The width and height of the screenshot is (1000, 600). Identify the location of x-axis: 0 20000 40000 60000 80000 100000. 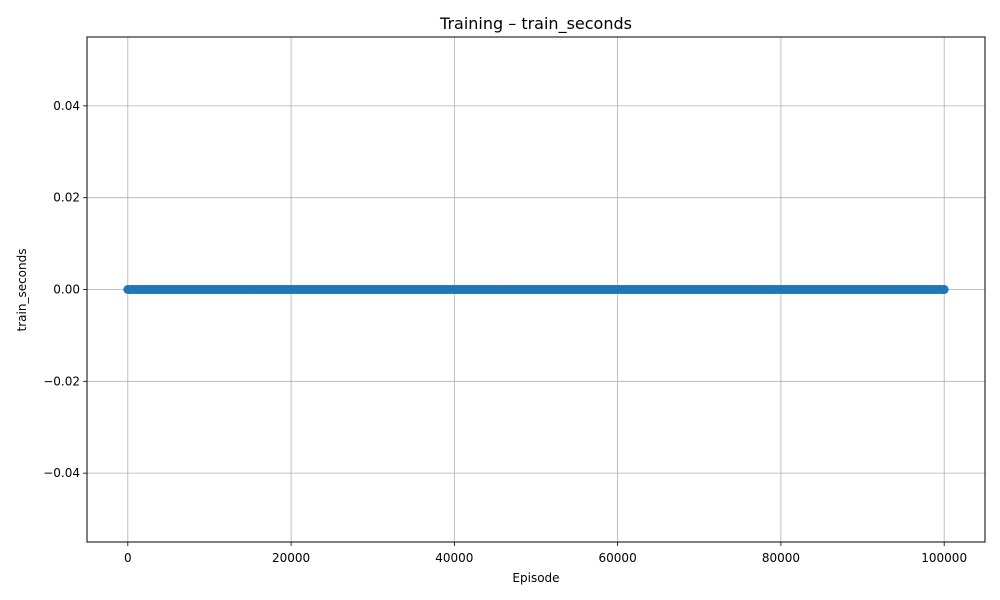
(545, 553).